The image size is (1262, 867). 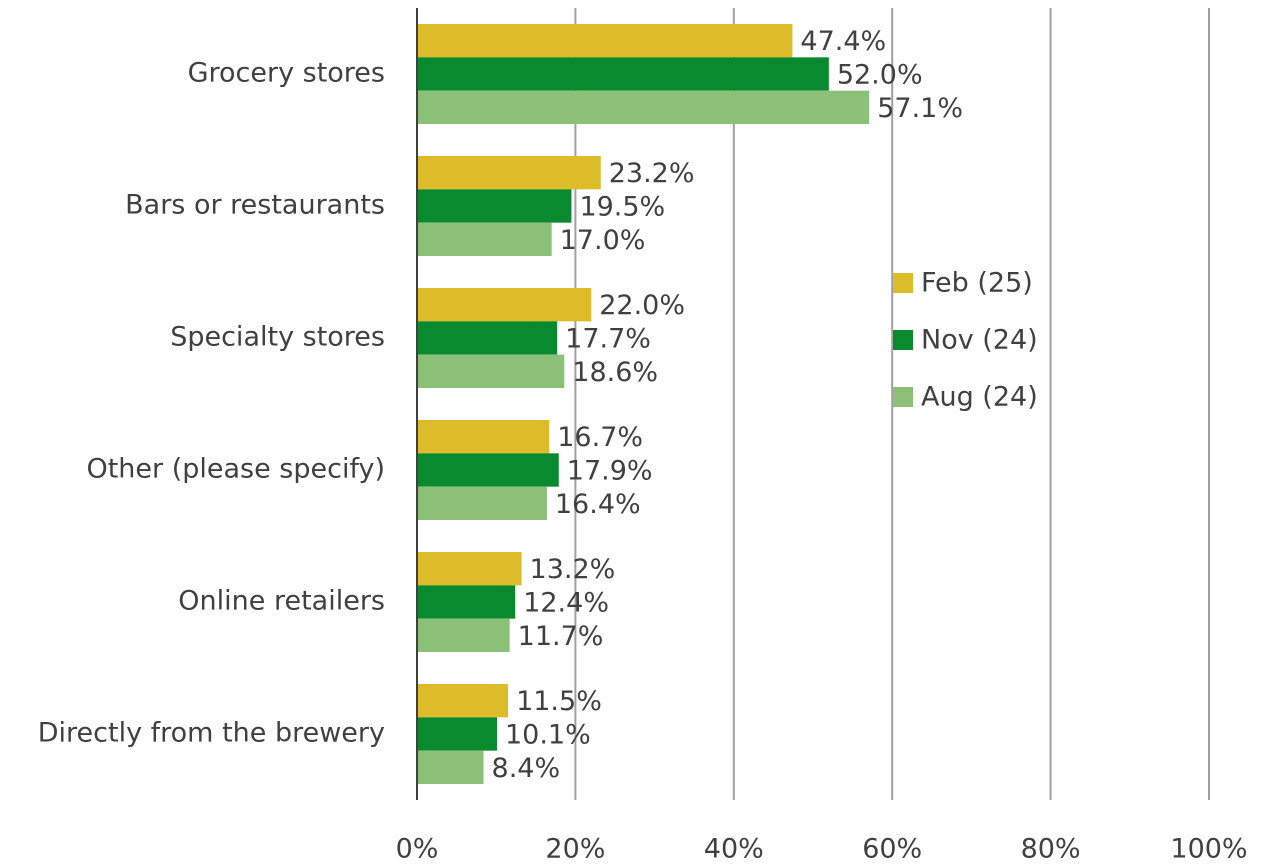 What do you see at coordinates (880, 75) in the screenshot?
I see `value-label: 52.0%` at bounding box center [880, 75].